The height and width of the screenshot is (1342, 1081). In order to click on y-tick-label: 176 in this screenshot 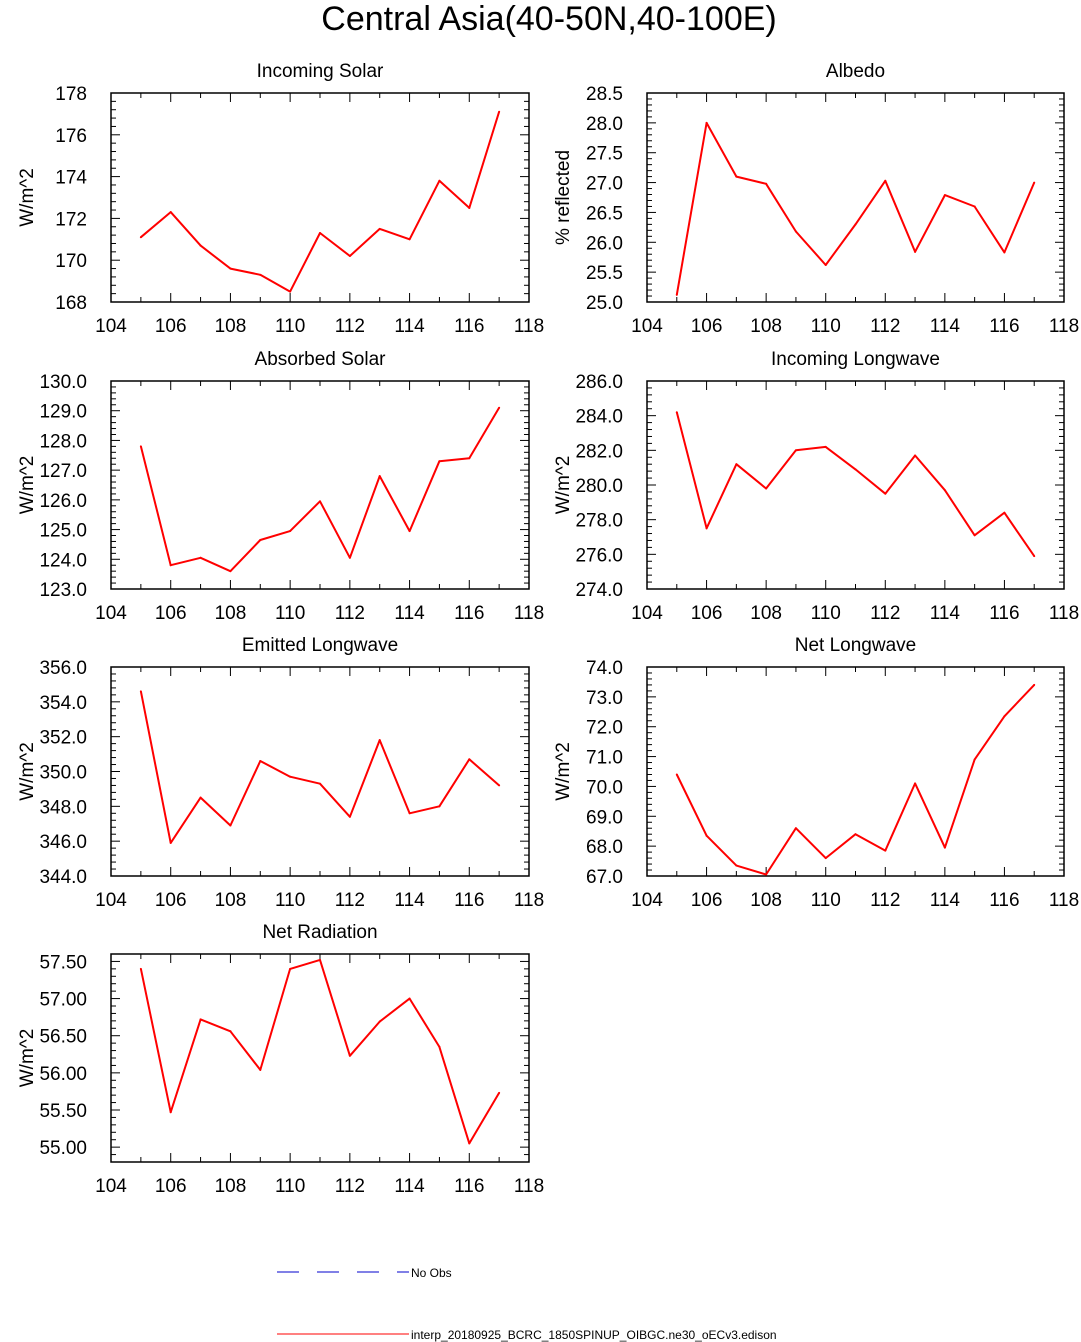, I will do `click(71, 136)`.